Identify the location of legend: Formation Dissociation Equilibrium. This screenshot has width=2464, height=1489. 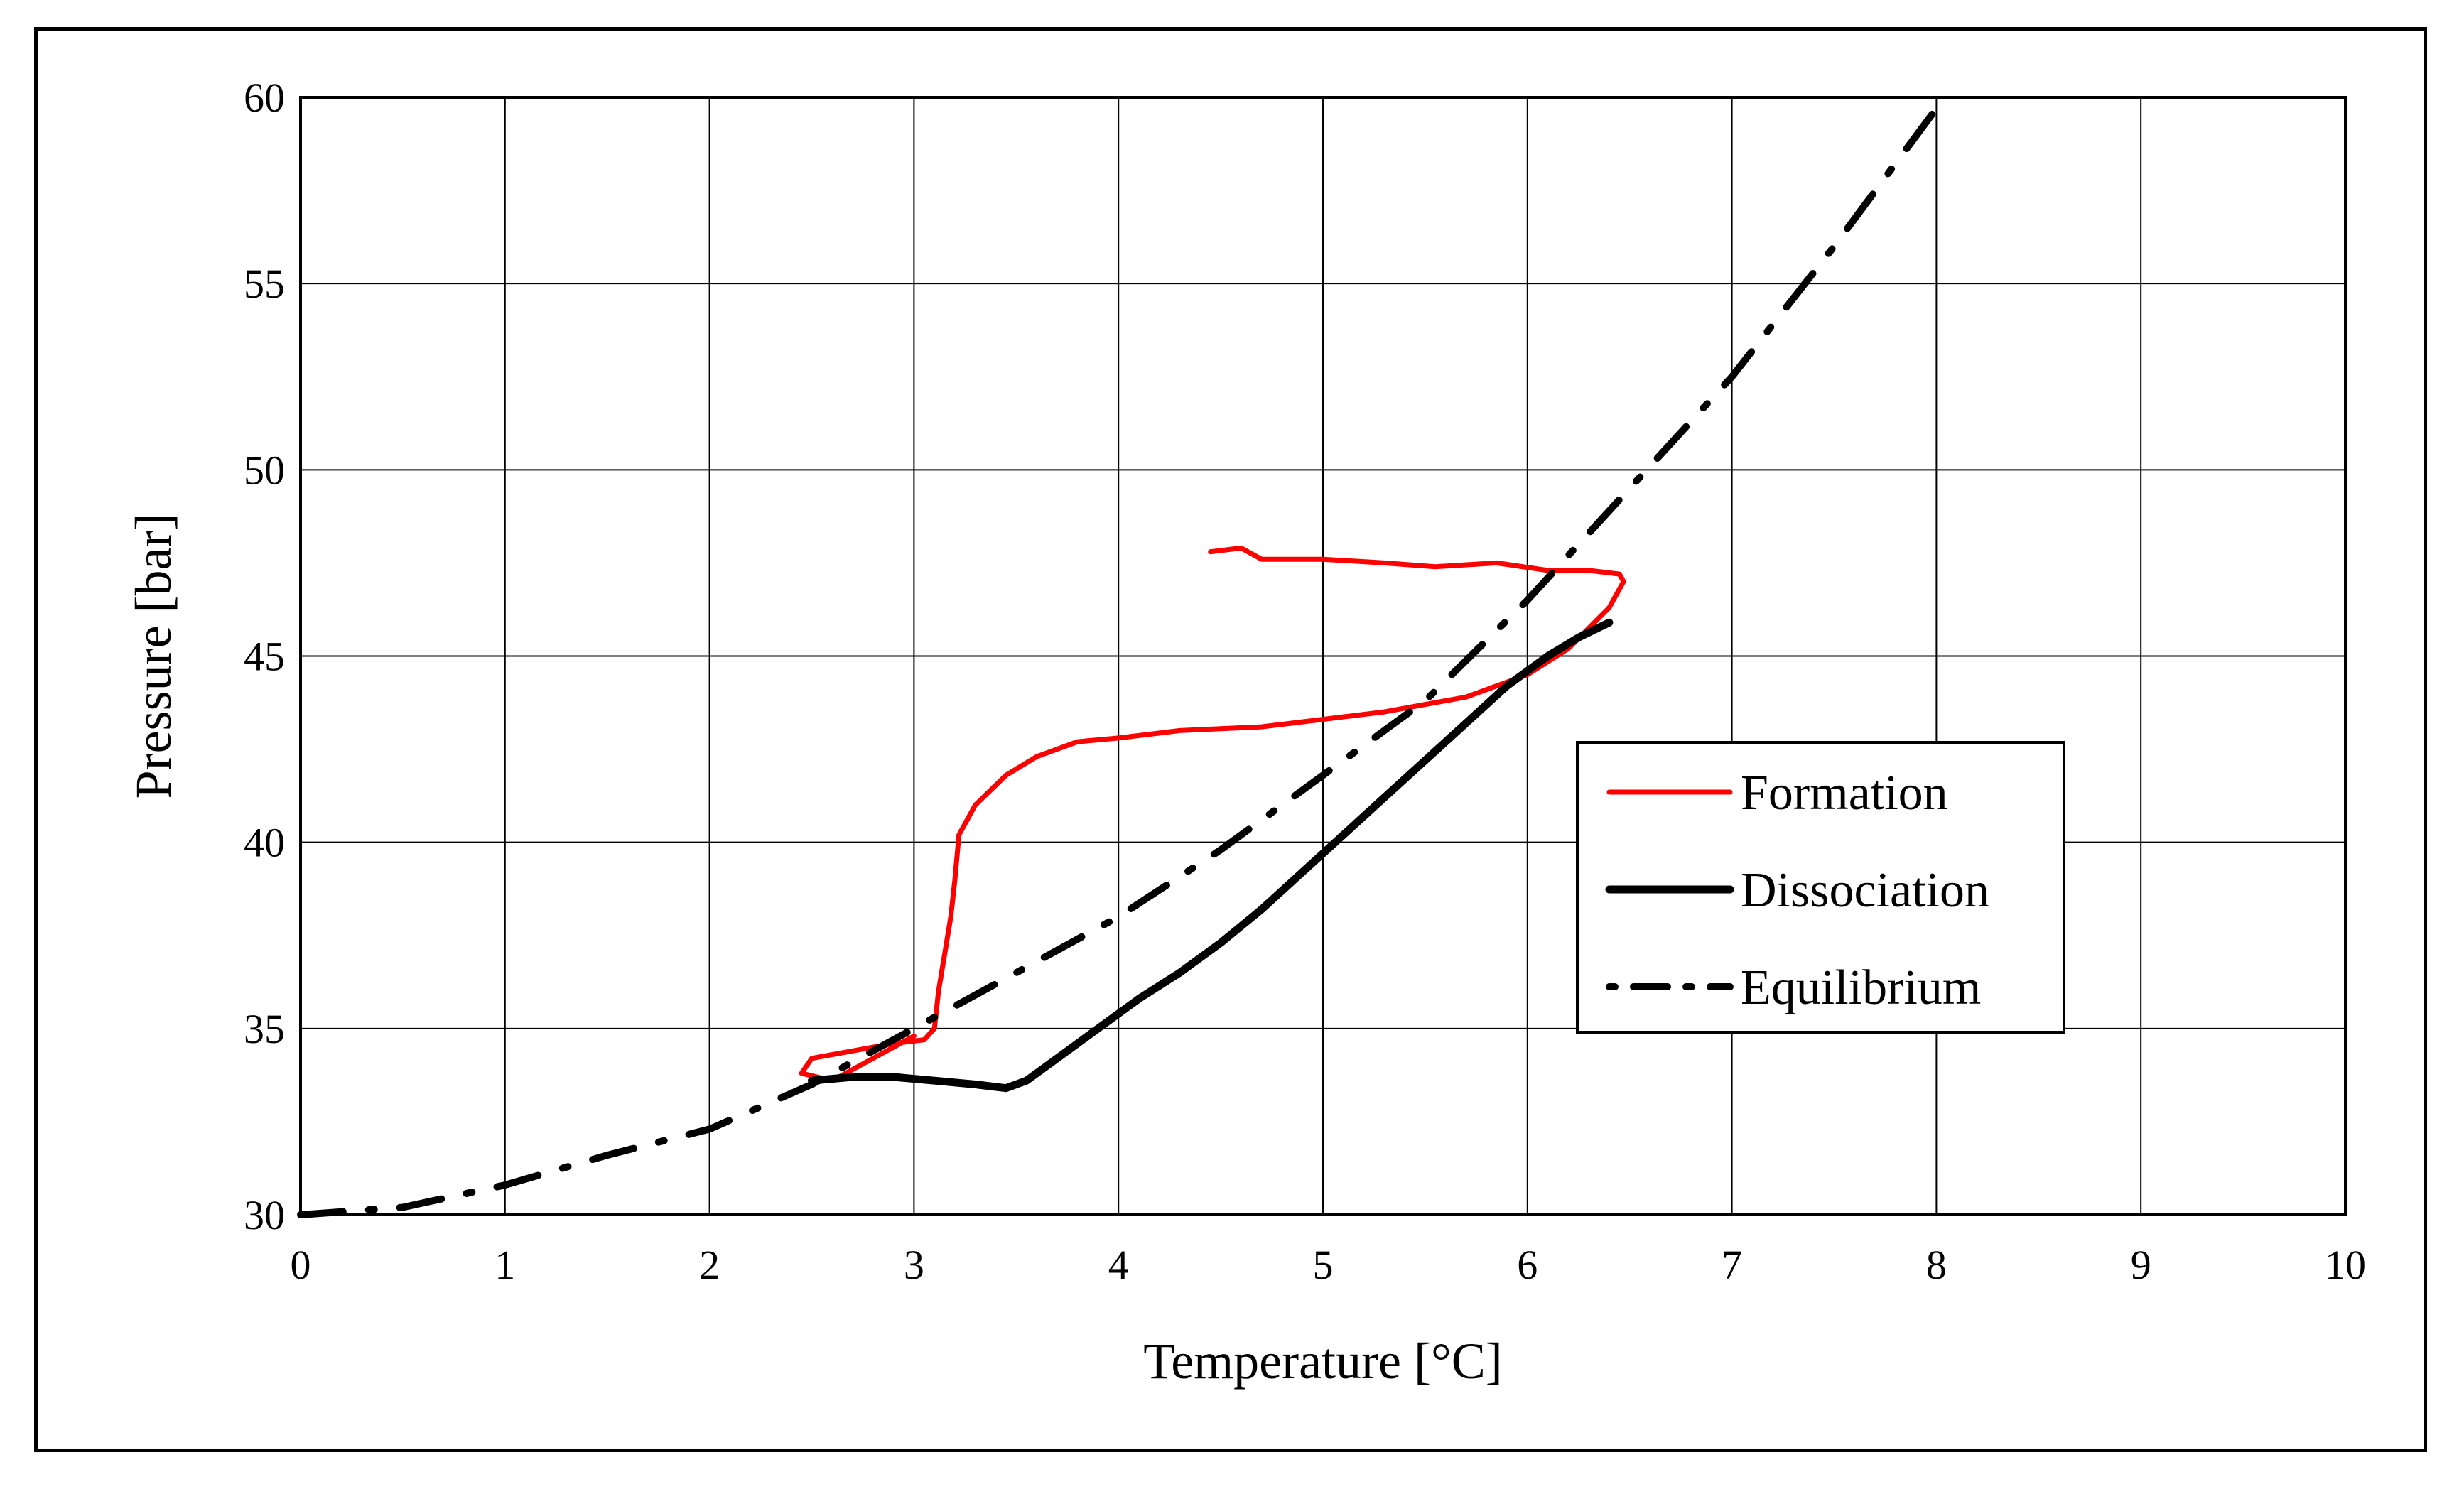
(1821, 888).